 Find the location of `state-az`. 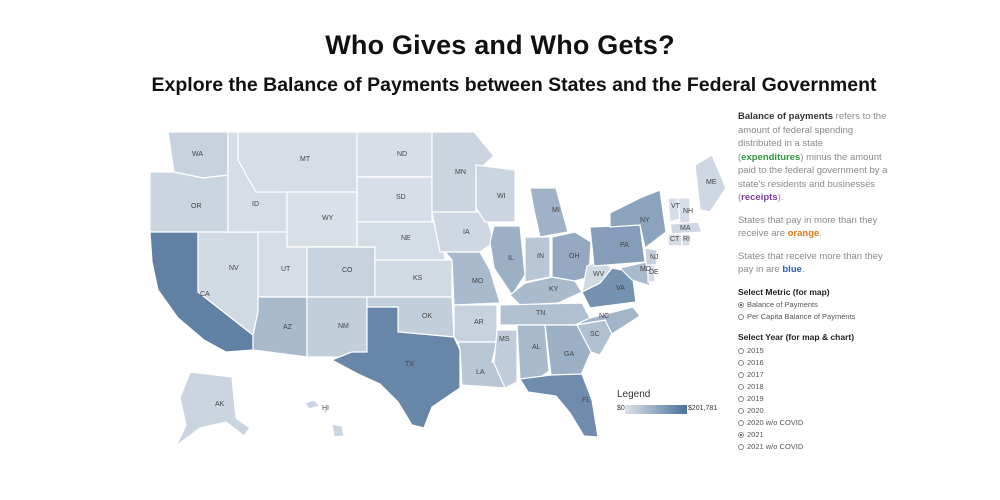

state-az is located at coordinates (280, 327).